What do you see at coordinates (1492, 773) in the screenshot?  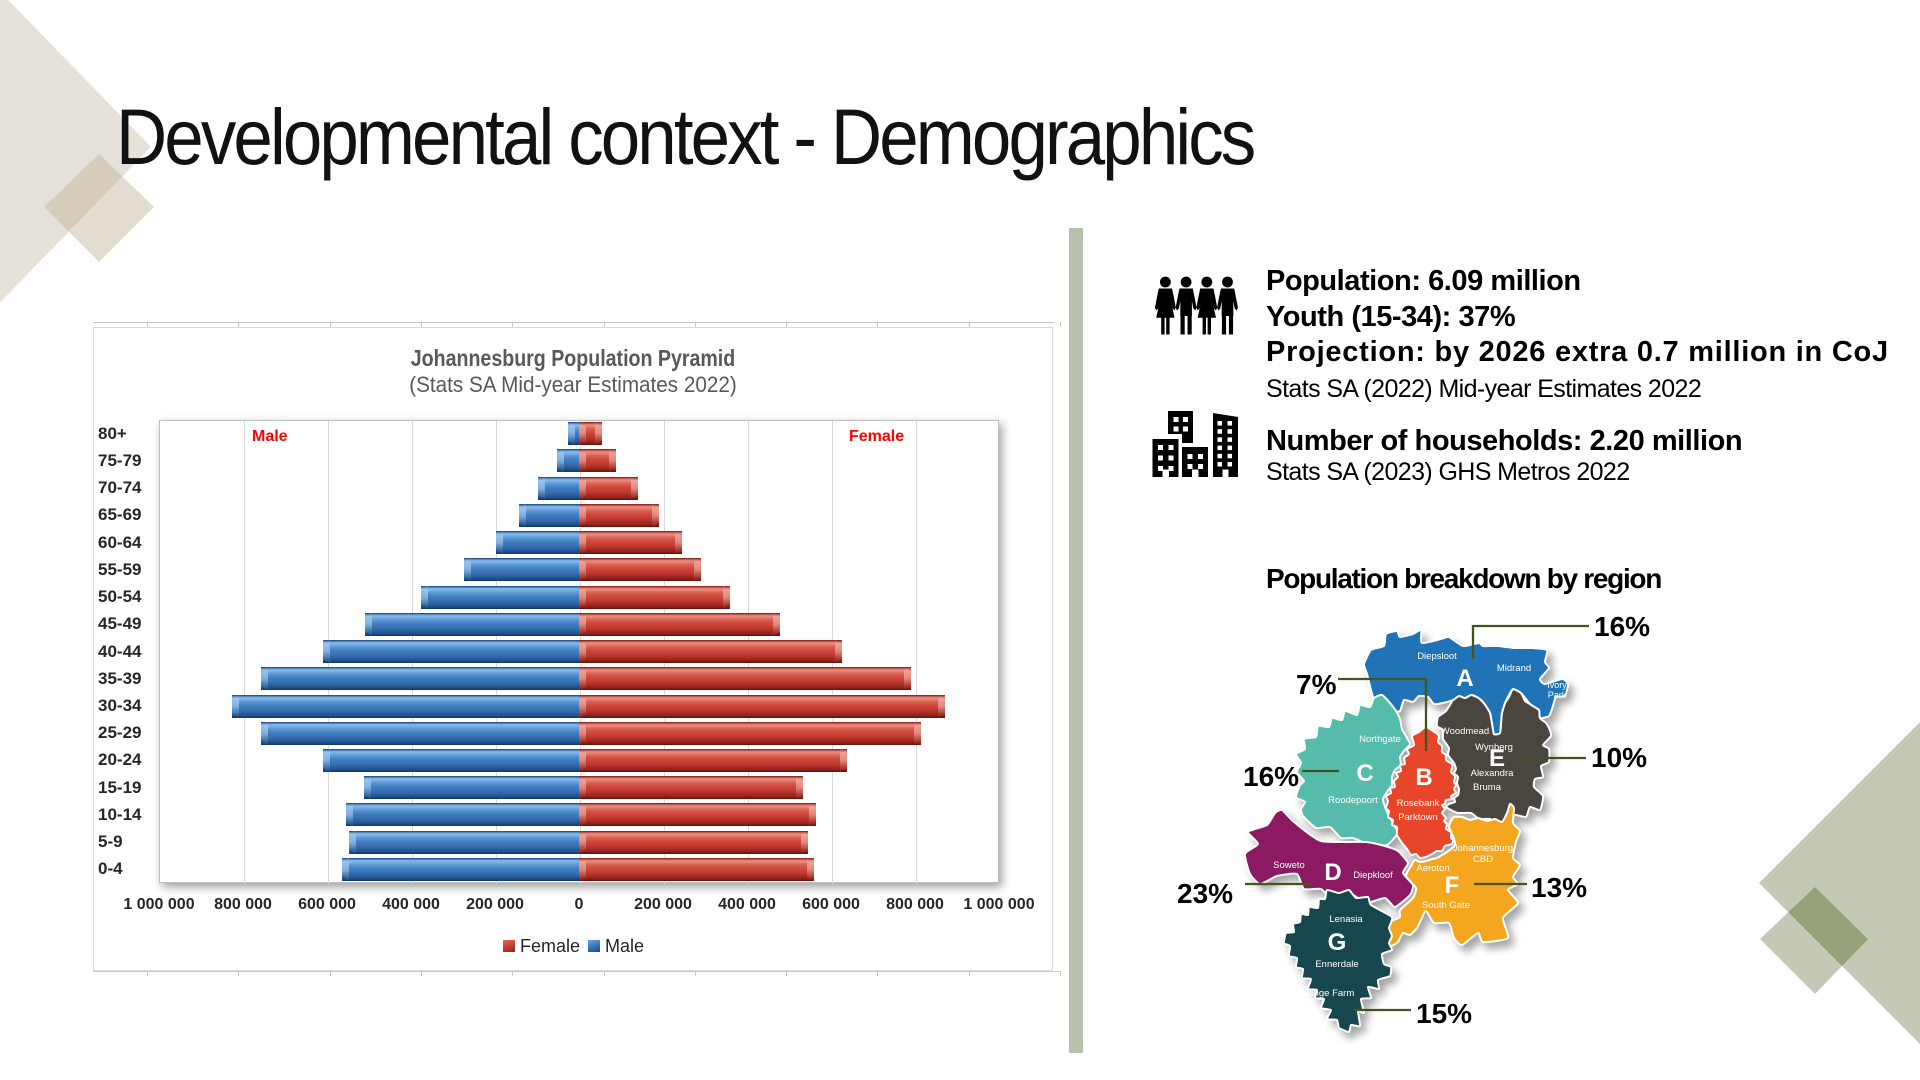 I see `svg-text: Alexandra` at bounding box center [1492, 773].